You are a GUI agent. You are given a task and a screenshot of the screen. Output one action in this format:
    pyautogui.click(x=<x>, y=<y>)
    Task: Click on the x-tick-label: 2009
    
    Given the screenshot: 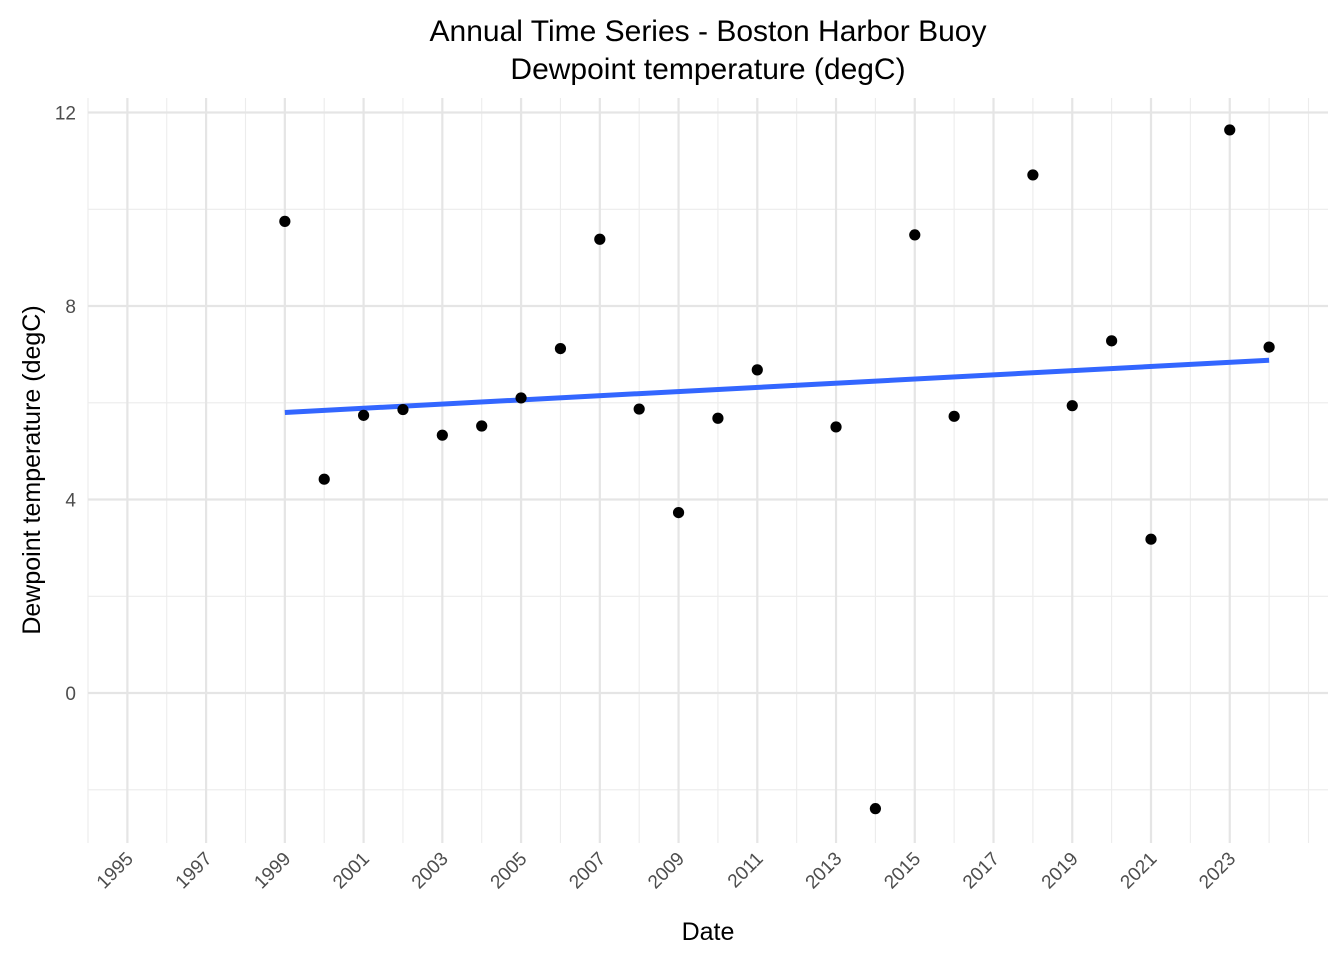 What is the action you would take?
    pyautogui.click(x=666, y=871)
    